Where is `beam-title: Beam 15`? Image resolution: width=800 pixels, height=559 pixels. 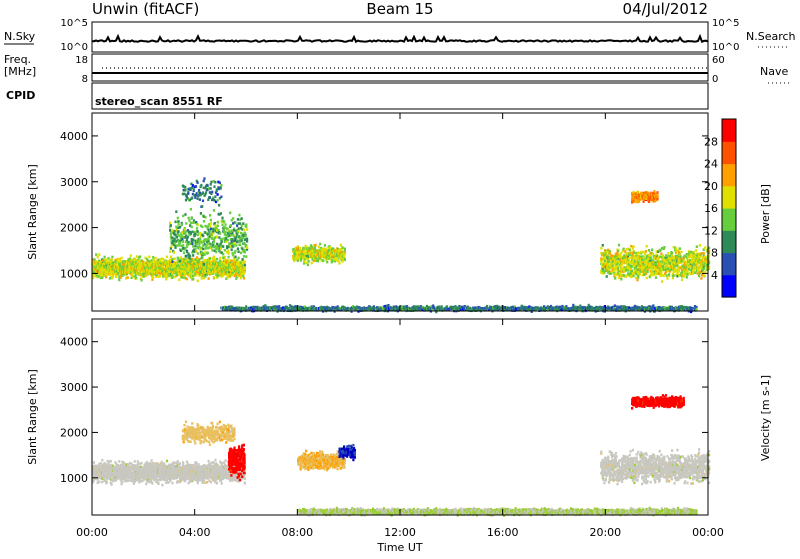
beam-title: Beam 15 is located at coordinates (399, 9).